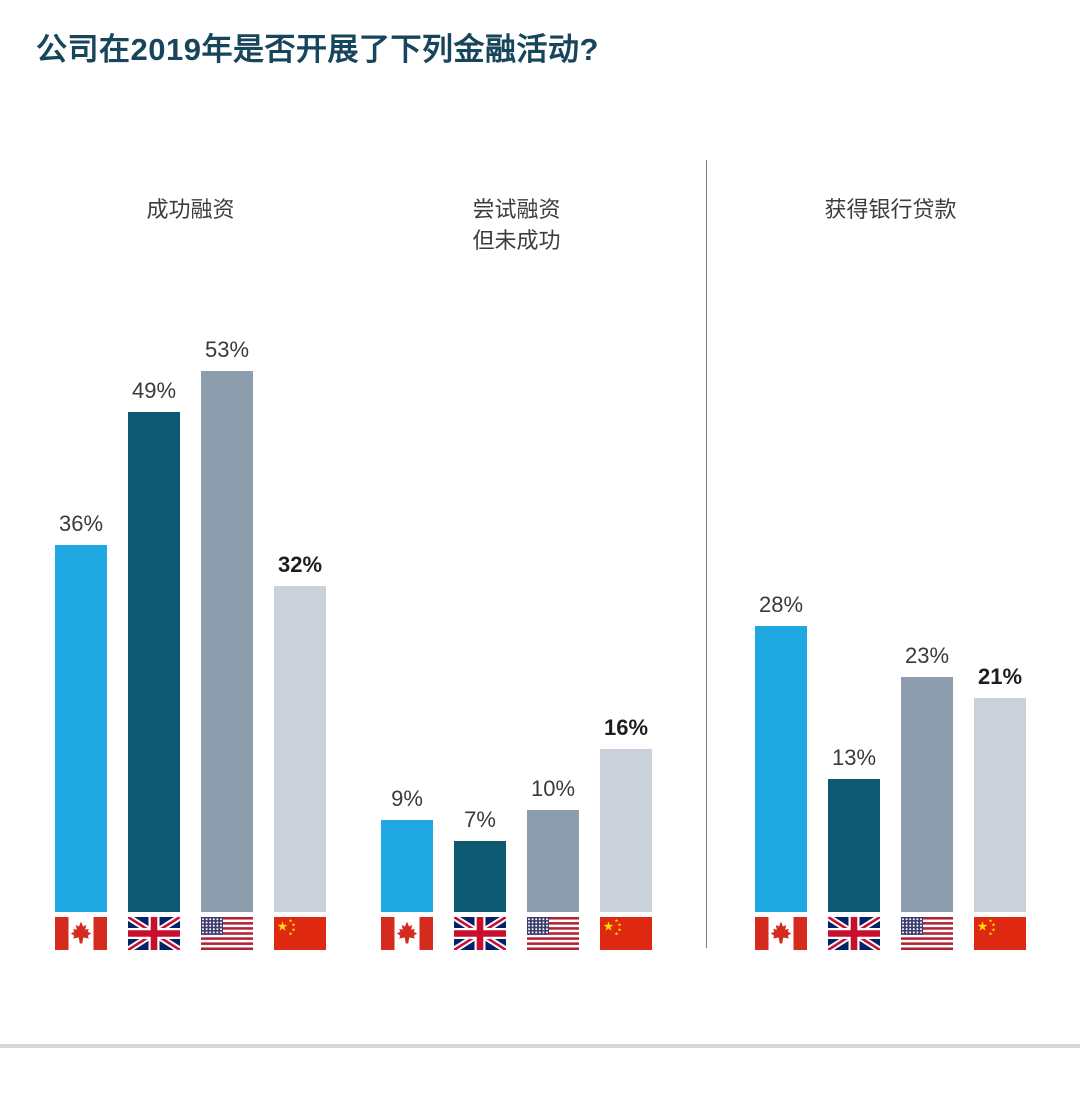 The image size is (1080, 1112). Describe the element at coordinates (854, 758) in the screenshot. I see `bar-value-label: 13%` at that location.